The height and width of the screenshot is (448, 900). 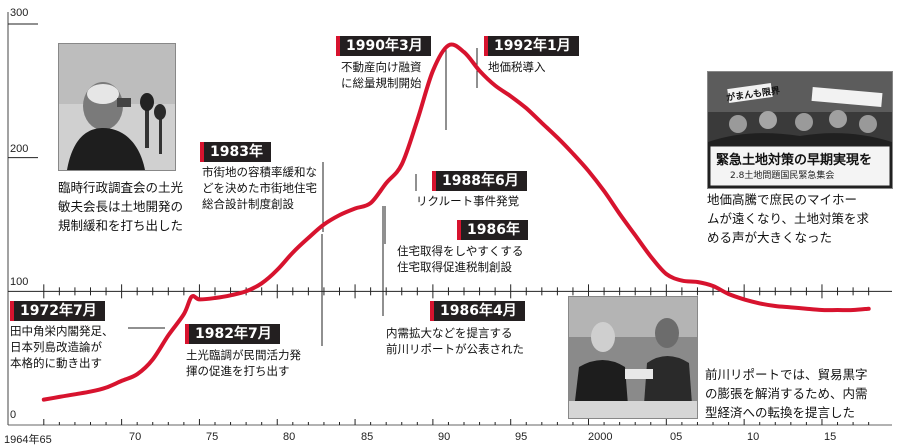 What do you see at coordinates (477, 311) in the screenshot?
I see `event-tag-1986-apr: 1986年4月` at bounding box center [477, 311].